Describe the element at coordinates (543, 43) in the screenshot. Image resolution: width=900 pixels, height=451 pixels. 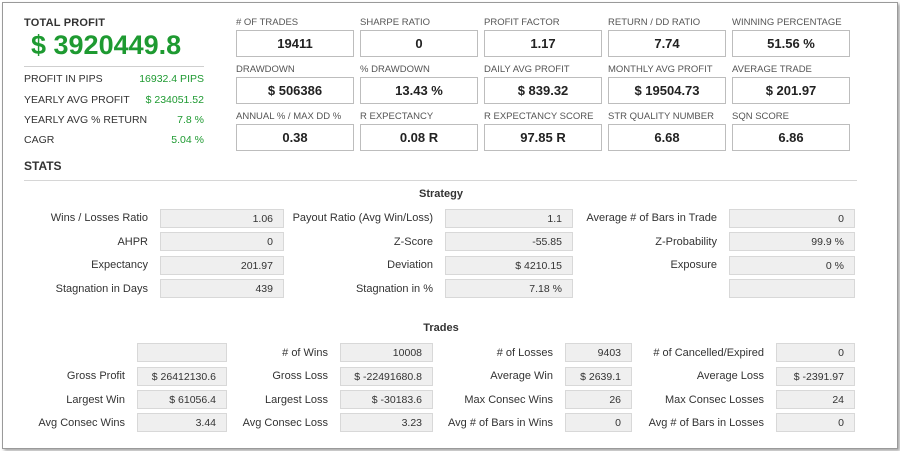
I see `metric-value: 1.17` at that location.